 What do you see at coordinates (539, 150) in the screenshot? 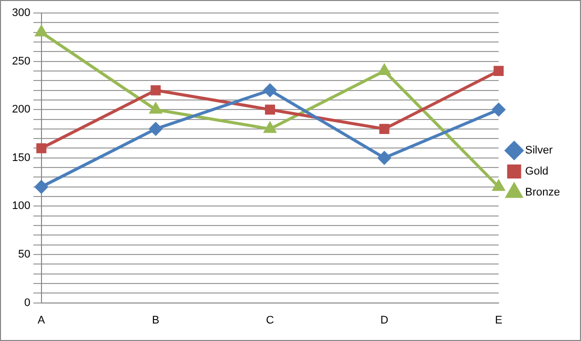
I see `legend-label: Silver` at bounding box center [539, 150].